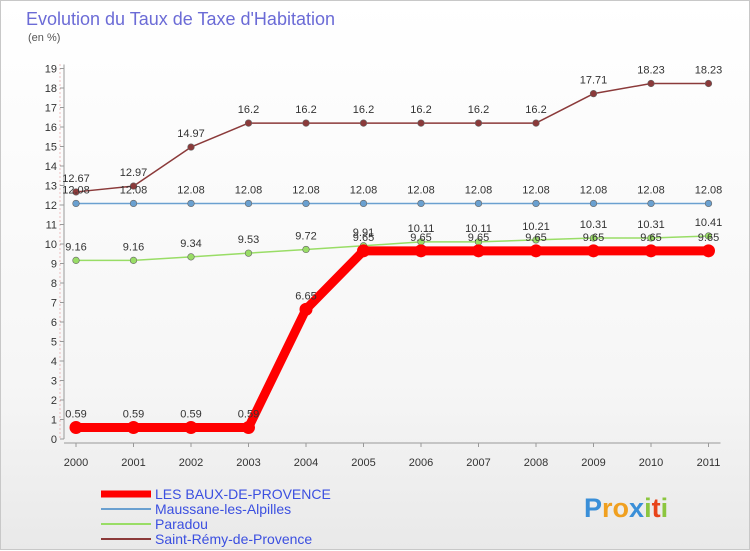 This screenshot has width=750, height=551. Describe the element at coordinates (133, 463) in the screenshot. I see `x-tick-label: 2001` at that location.